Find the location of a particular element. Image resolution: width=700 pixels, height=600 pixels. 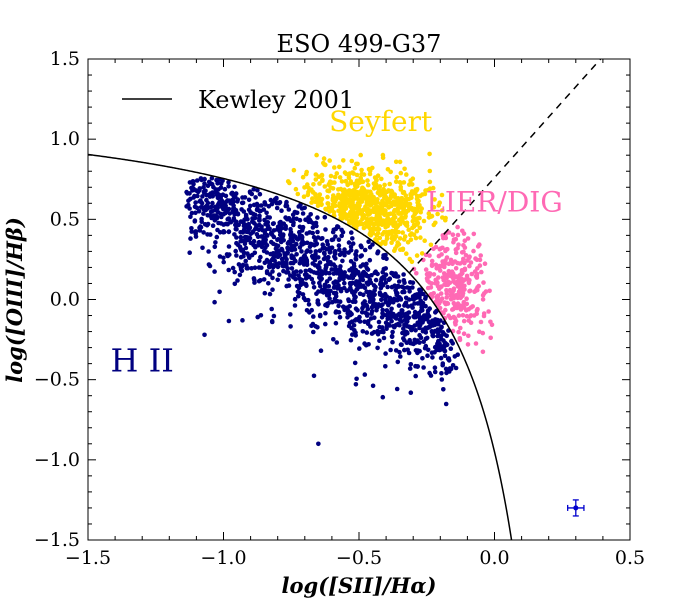

seyfert-lier-dashed-line is located at coordinates (505, 166).